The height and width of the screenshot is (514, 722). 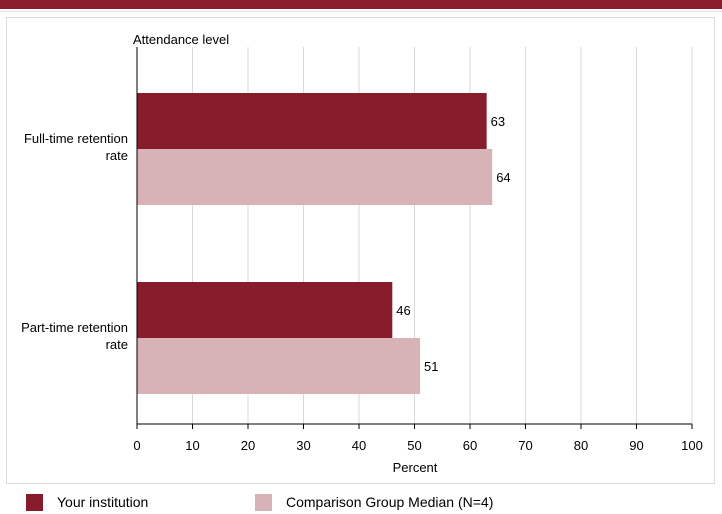 What do you see at coordinates (361, 11) in the screenshot?
I see `top-divider` at bounding box center [361, 11].